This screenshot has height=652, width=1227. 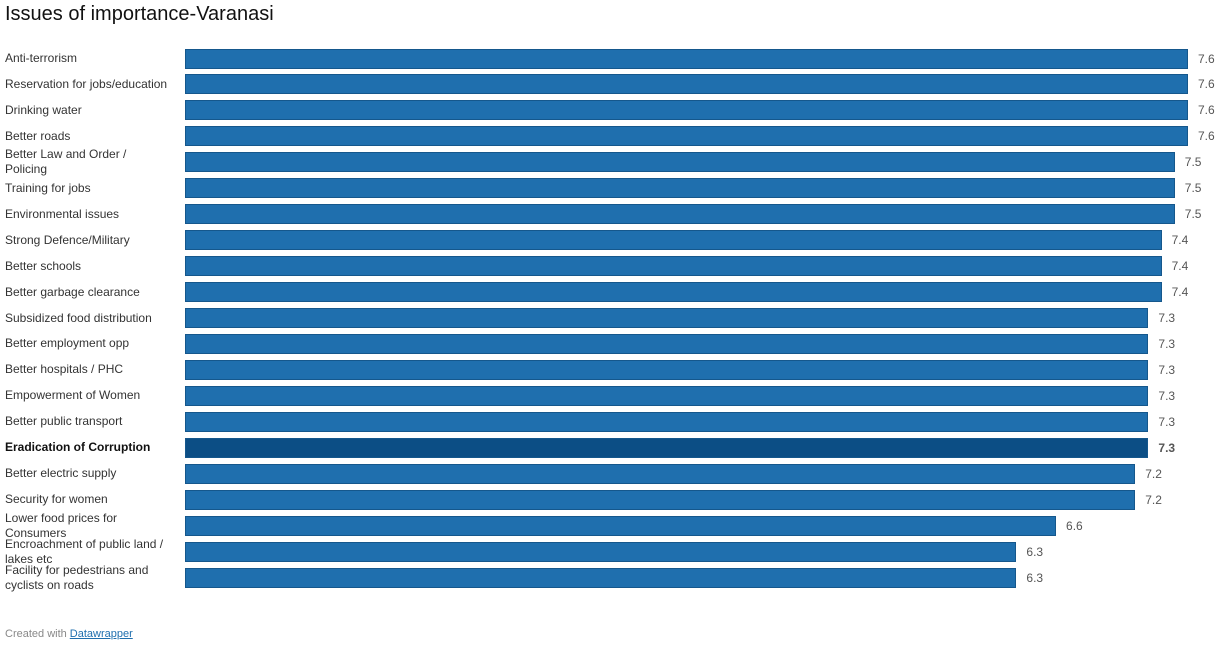 I want to click on category-label: Anti-terrorism, so click(x=41, y=58).